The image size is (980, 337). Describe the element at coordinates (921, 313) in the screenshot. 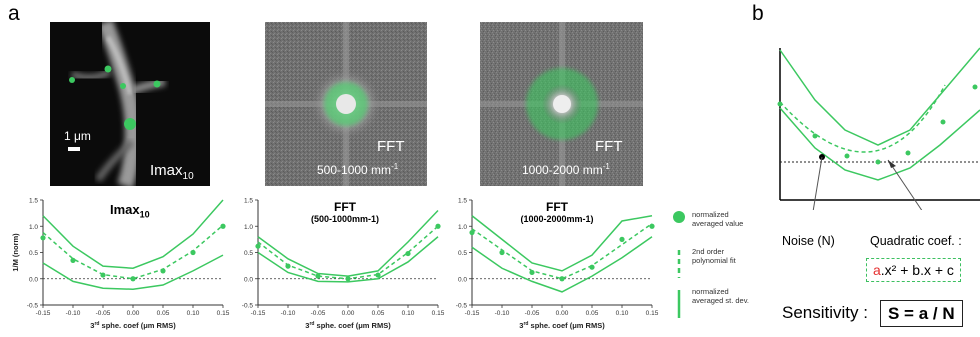

I see `sensitivity-formula: S = a / N` at that location.